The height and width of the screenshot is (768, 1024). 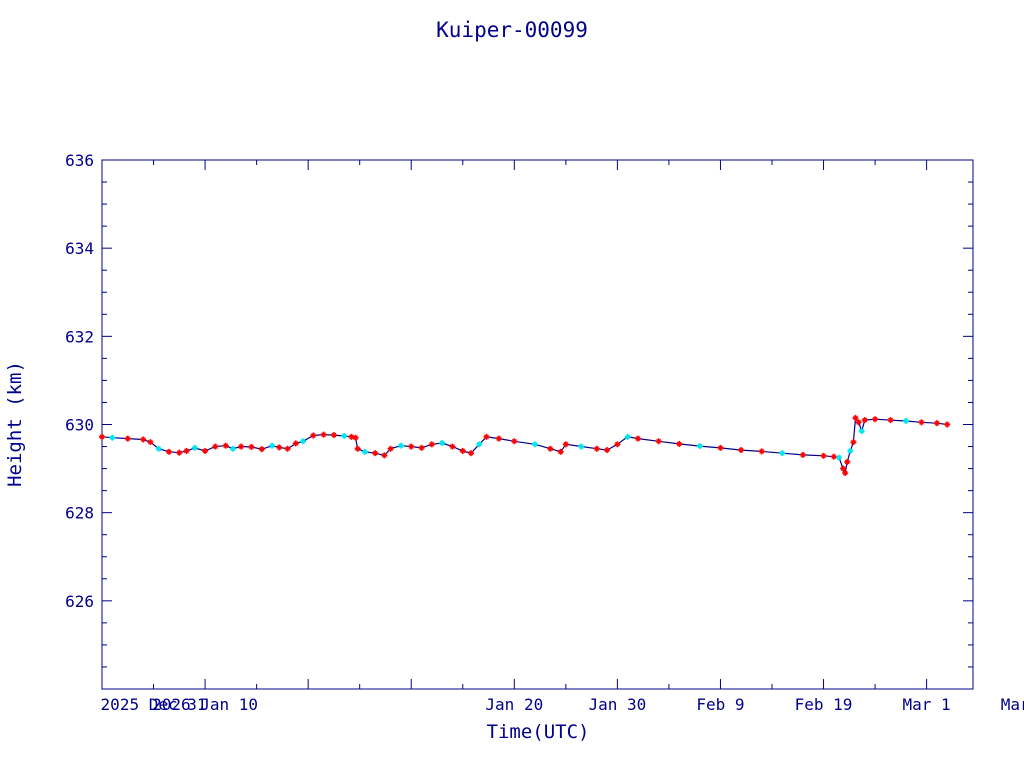 I want to click on x-axis-label: Time(UTC), so click(x=538, y=732).